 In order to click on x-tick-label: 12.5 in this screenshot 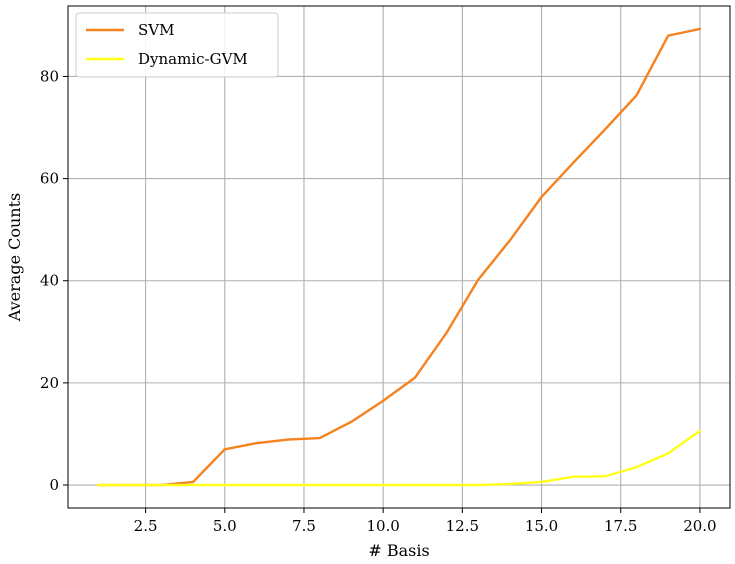, I will do `click(462, 526)`.